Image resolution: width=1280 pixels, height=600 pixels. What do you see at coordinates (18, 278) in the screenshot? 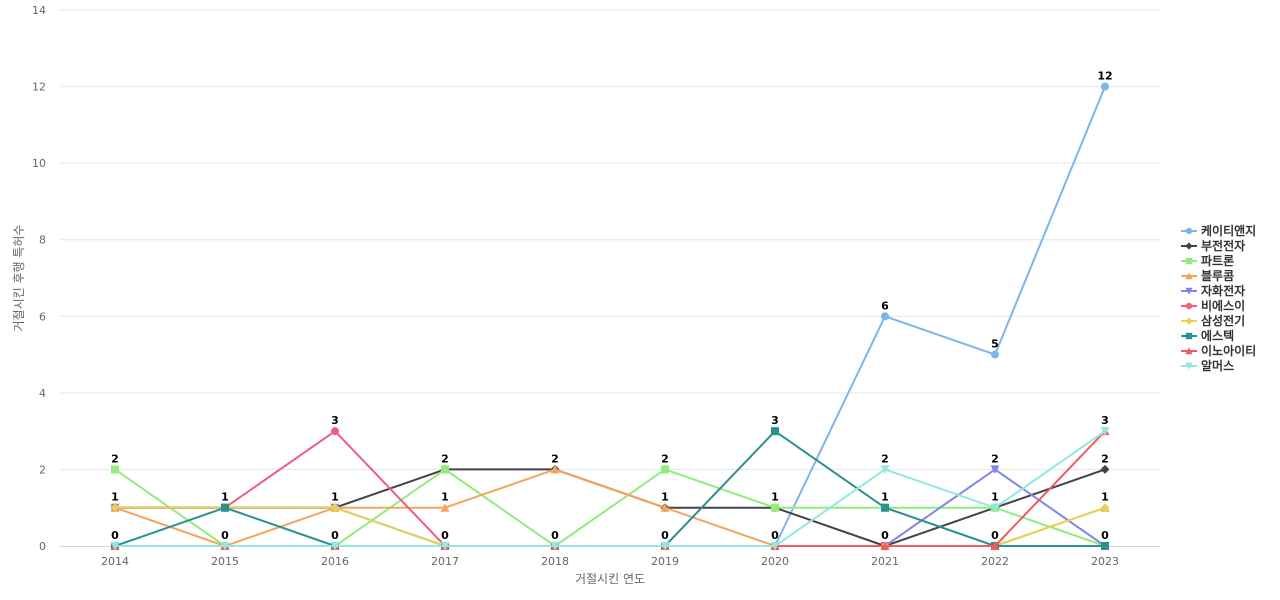
I see `y-axis-title: 거절시킨 후행 특허수` at bounding box center [18, 278].